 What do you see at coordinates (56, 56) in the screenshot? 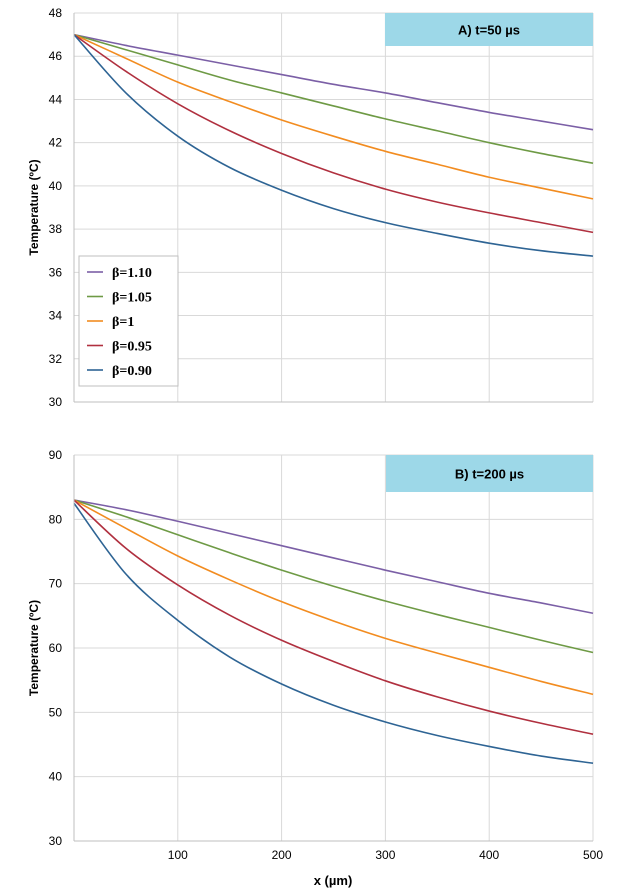
I see `panel-a-y-tick-label: 46` at bounding box center [56, 56].